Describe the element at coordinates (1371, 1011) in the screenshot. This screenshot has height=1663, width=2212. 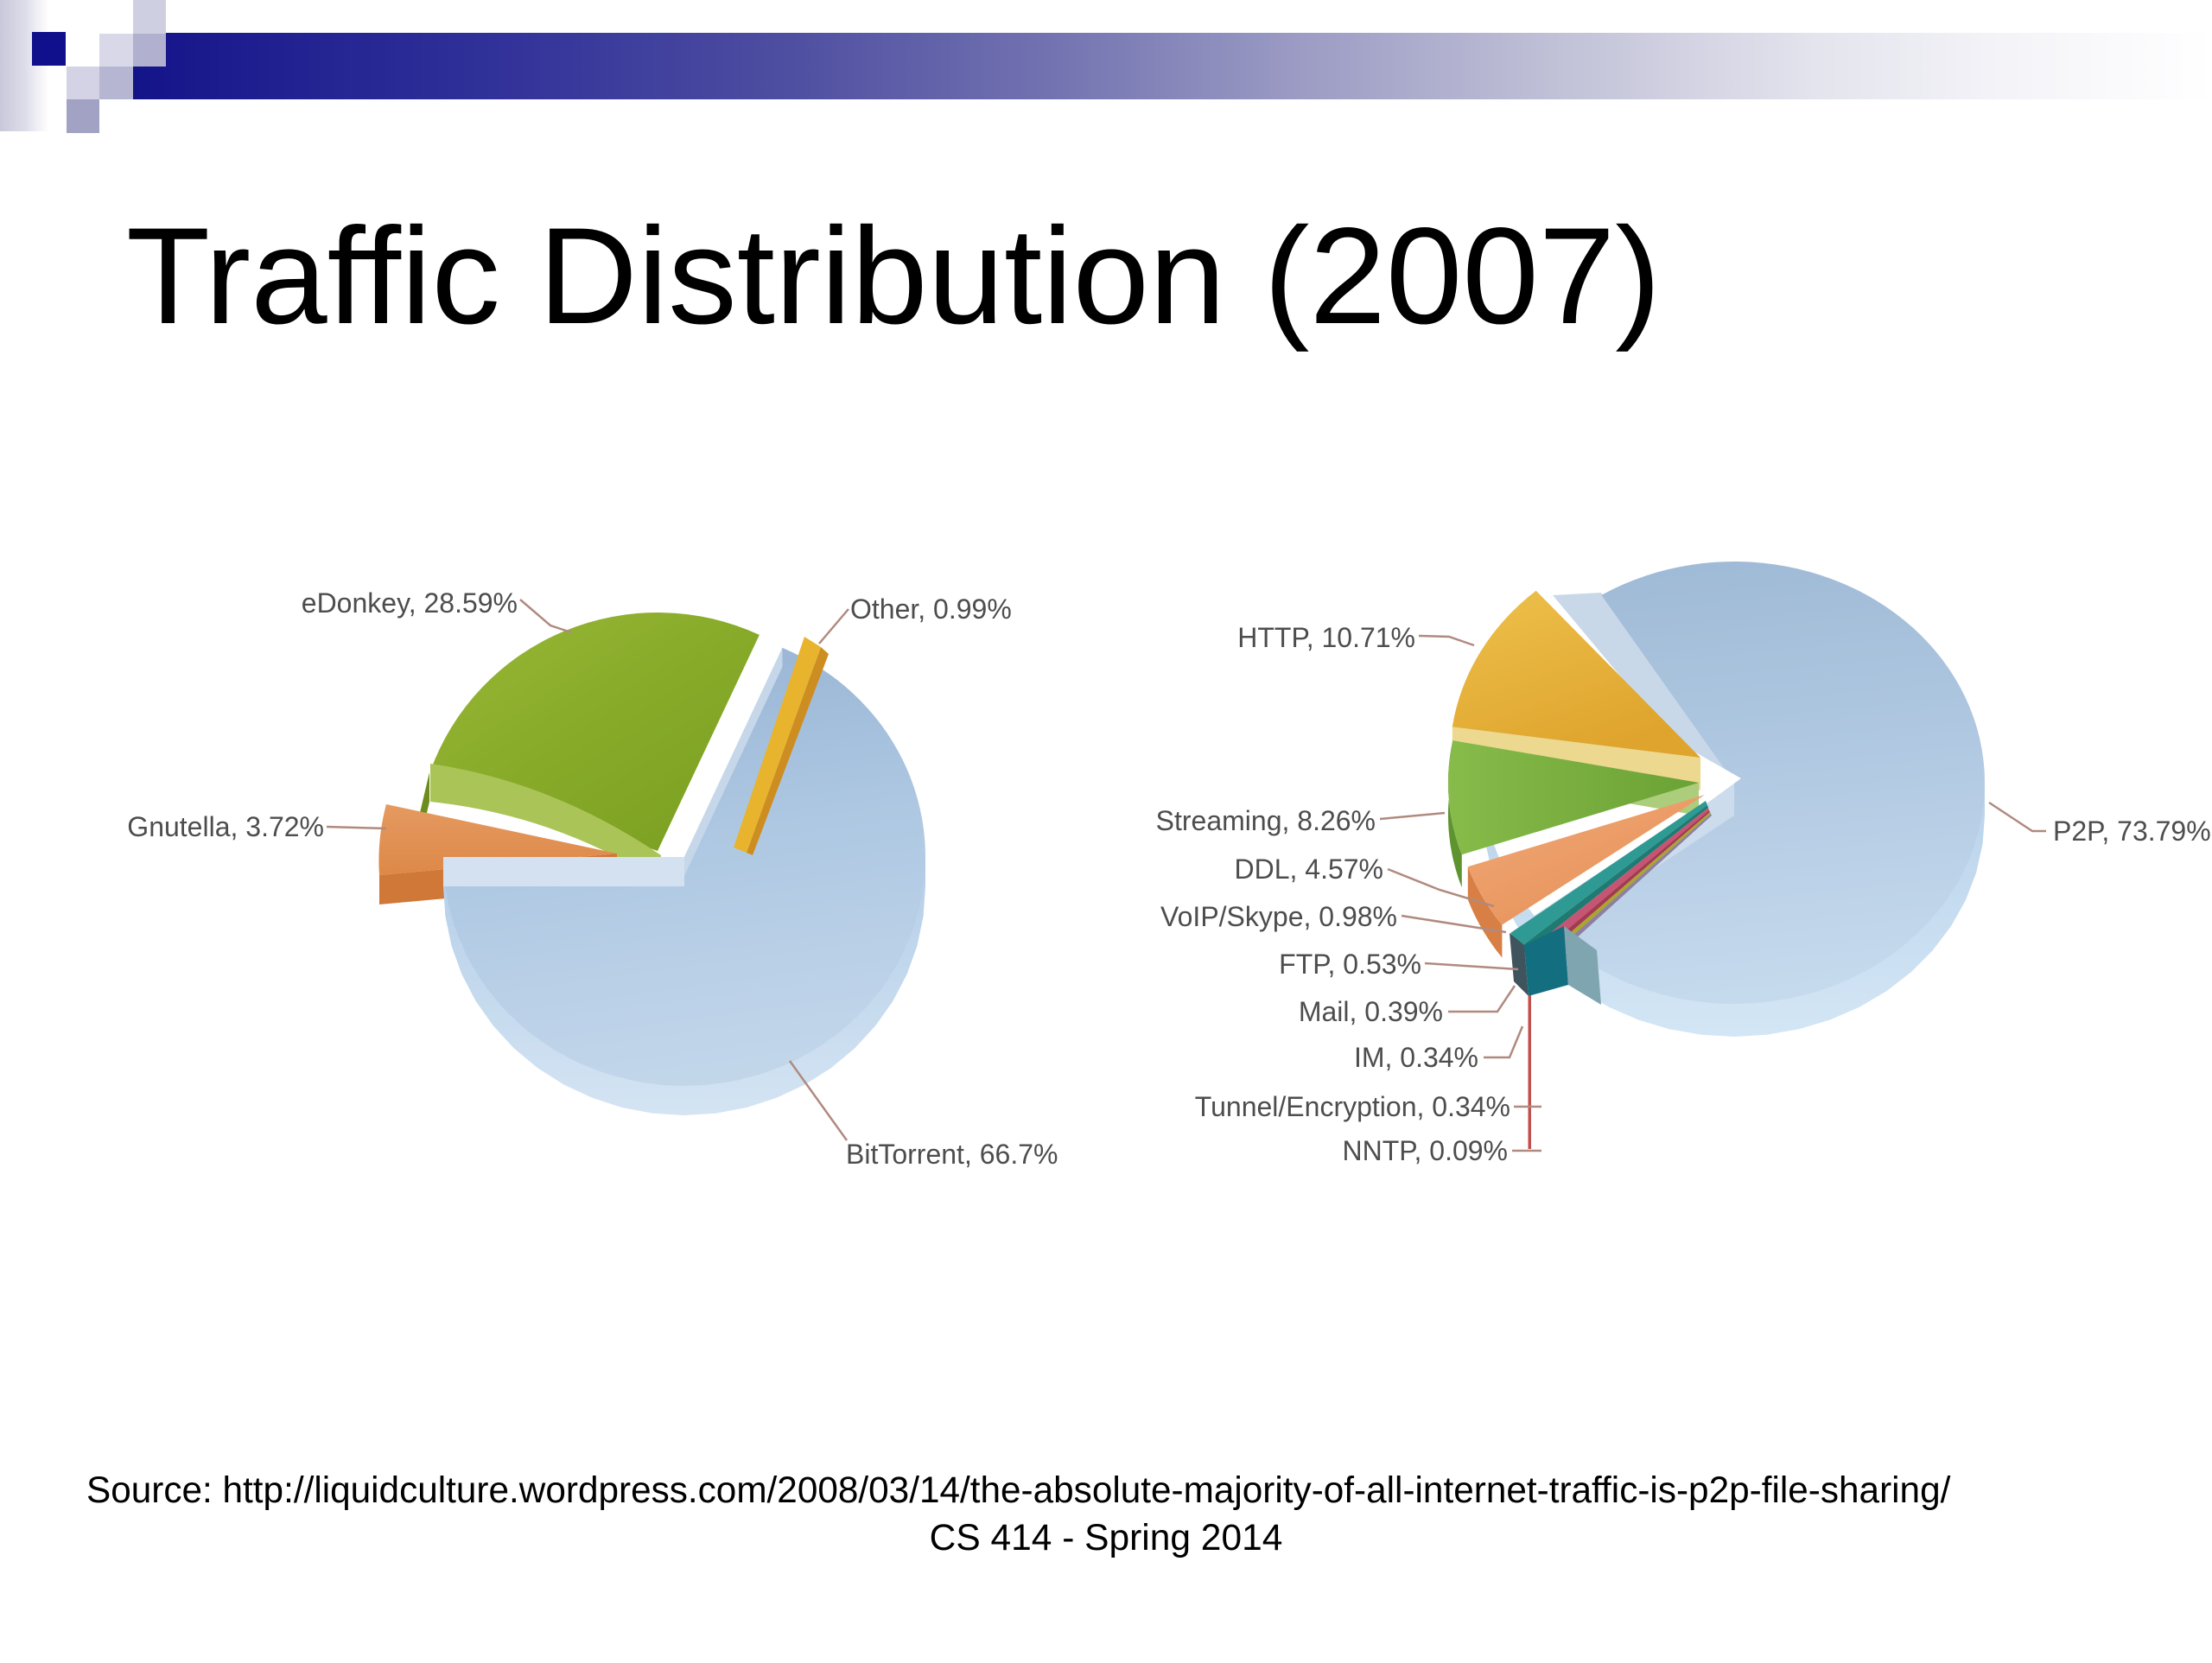
I see `svg-text: Mail, 0.39%` at that location.